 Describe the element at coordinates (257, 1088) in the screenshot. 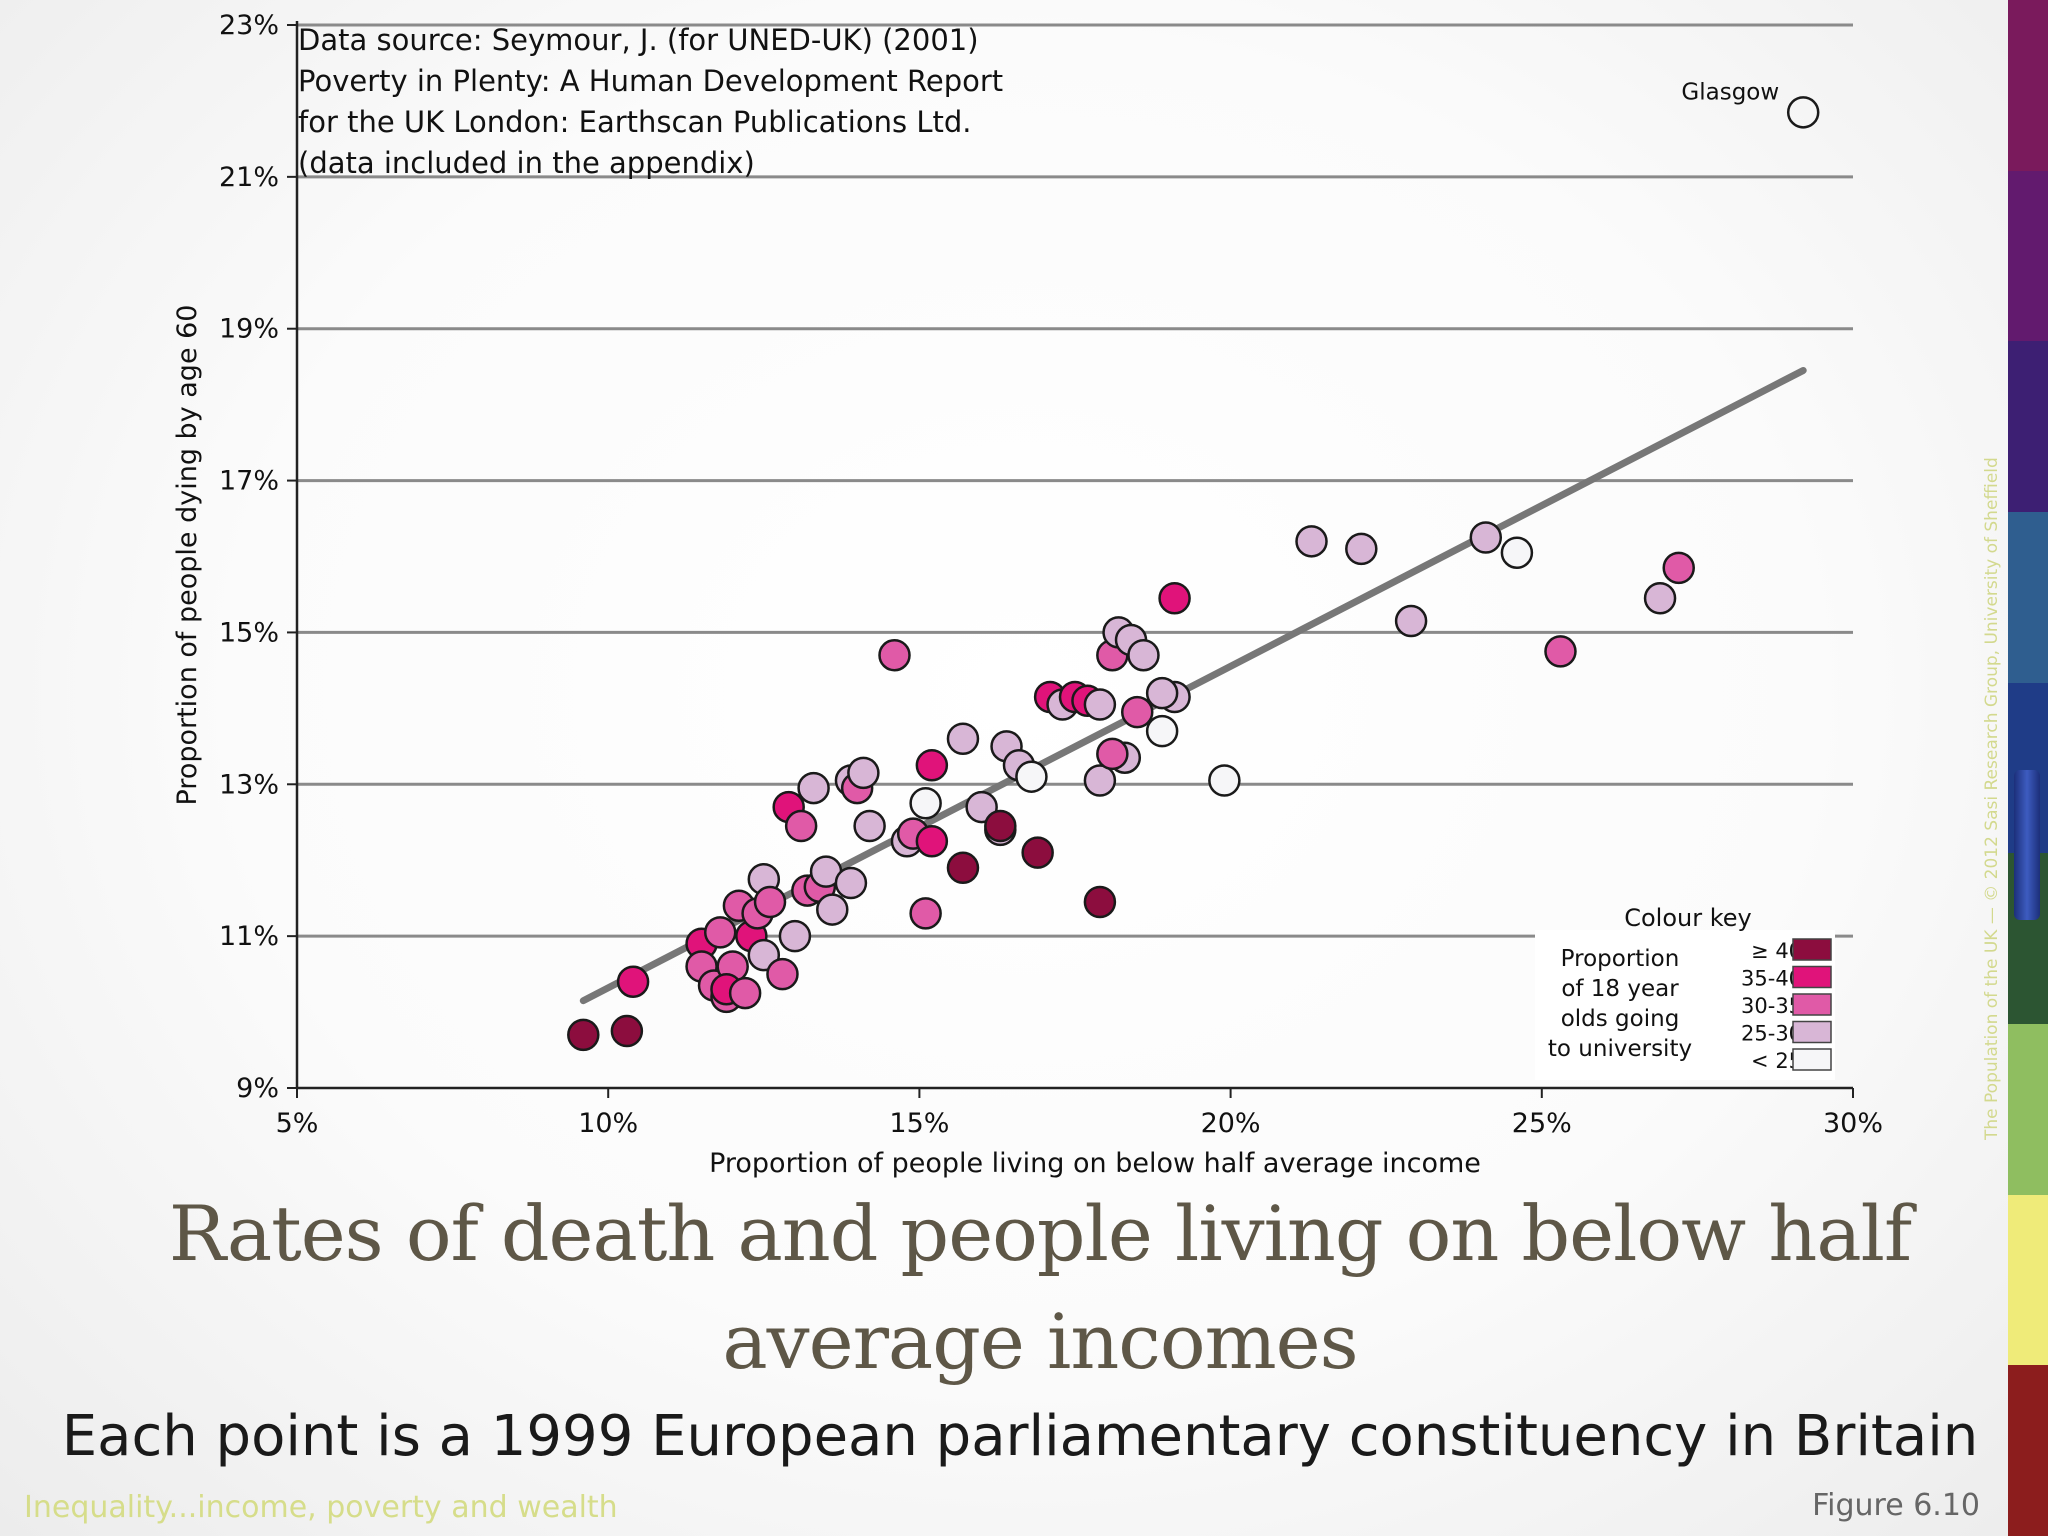

I see `y-tick-label: 9%` at that location.